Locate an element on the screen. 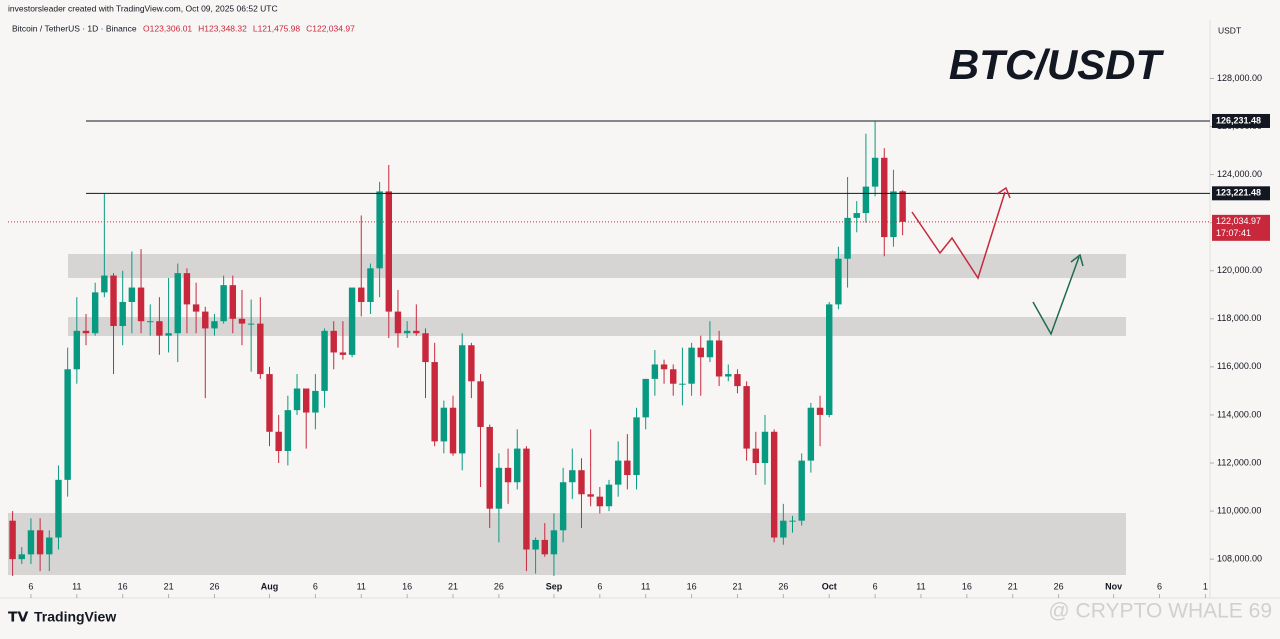 This screenshot has height=639, width=1280. brand-logo: 𝗧𝗩 is located at coordinates (18, 617).